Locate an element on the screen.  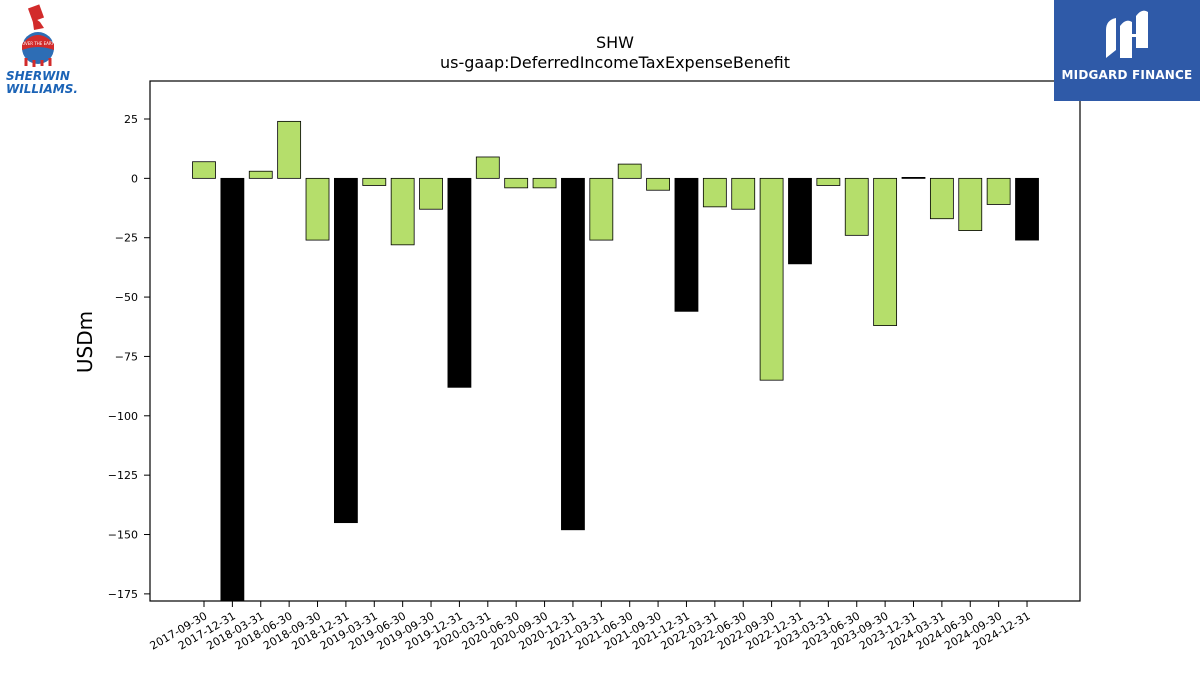
y-tick-label: −175 is located at coordinates (123, 594).